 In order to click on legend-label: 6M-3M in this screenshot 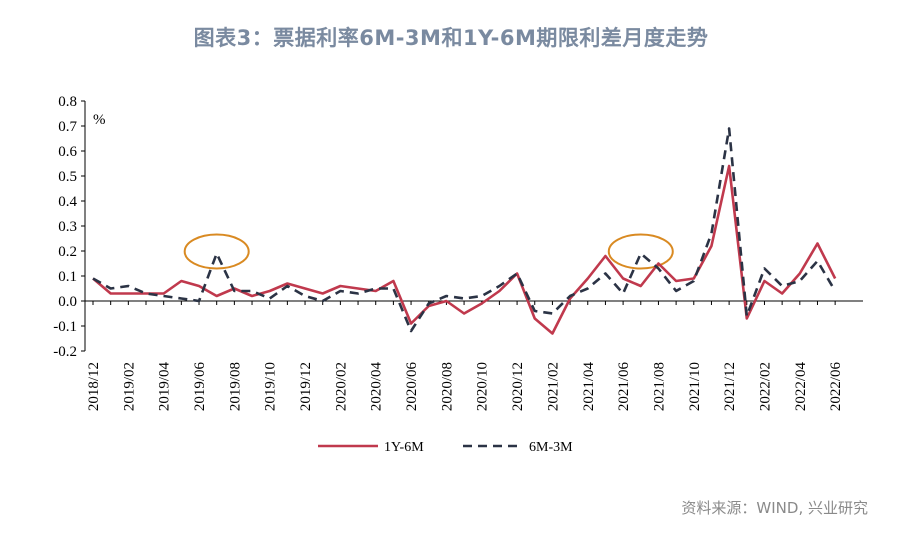, I will do `click(551, 447)`.